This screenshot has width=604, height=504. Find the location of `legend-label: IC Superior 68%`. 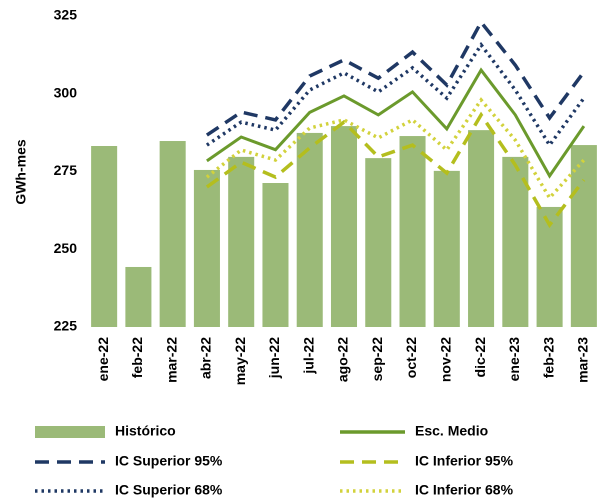

legend-label: IC Superior 68% is located at coordinates (169, 490).